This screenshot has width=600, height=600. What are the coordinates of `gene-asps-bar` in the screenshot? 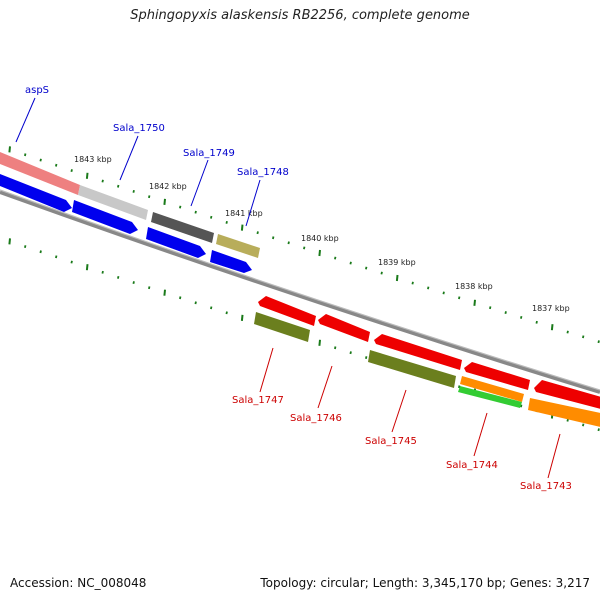 It's located at (40, 172).